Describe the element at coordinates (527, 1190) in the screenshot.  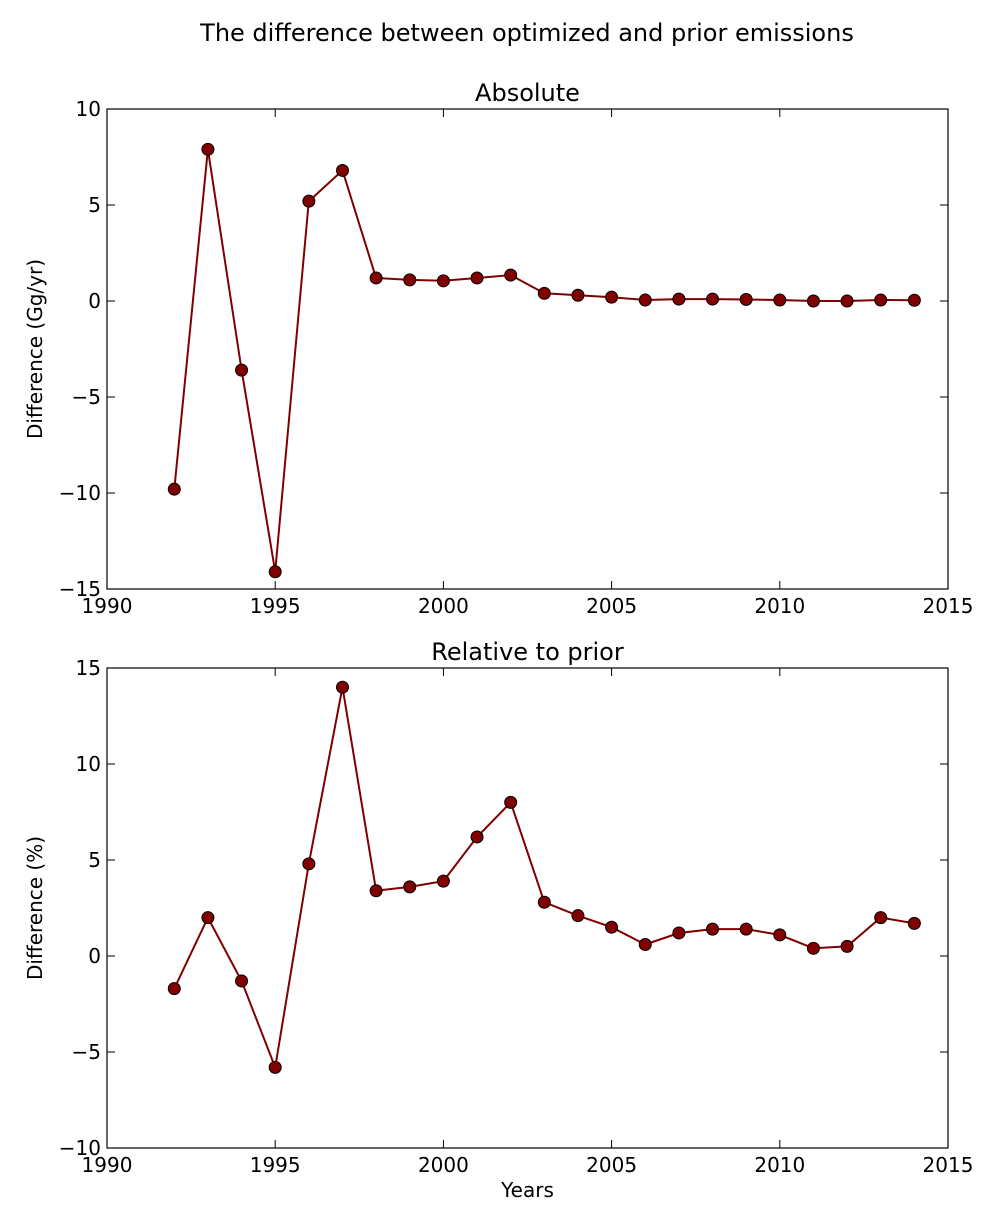
I see `relative-x-axis-label: Years` at that location.